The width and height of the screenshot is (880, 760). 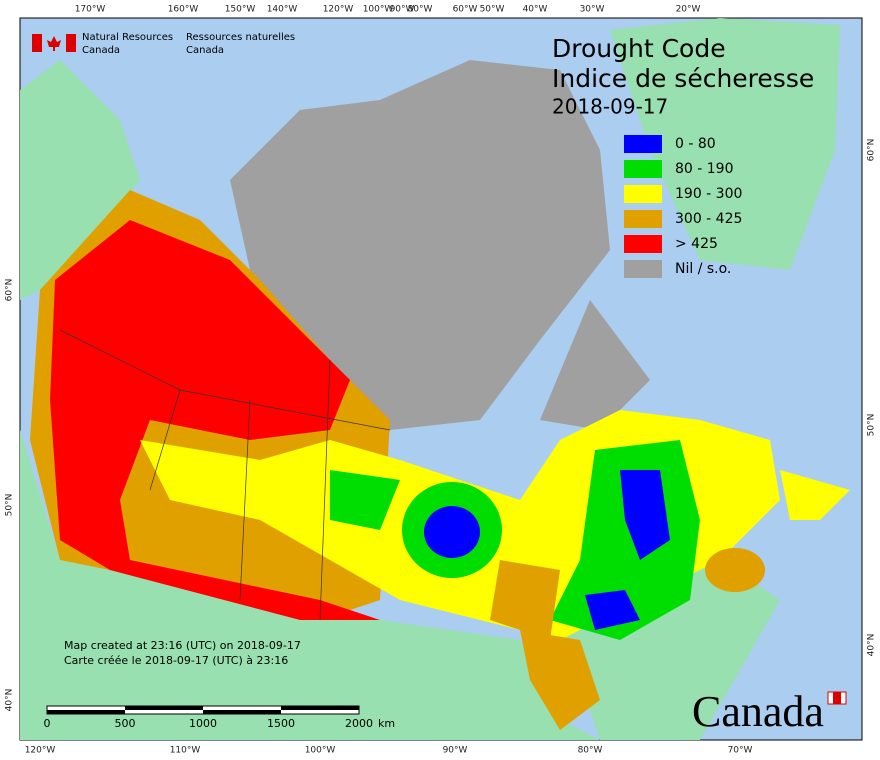 I want to click on lon-label-top: 20°W, so click(x=688, y=10).